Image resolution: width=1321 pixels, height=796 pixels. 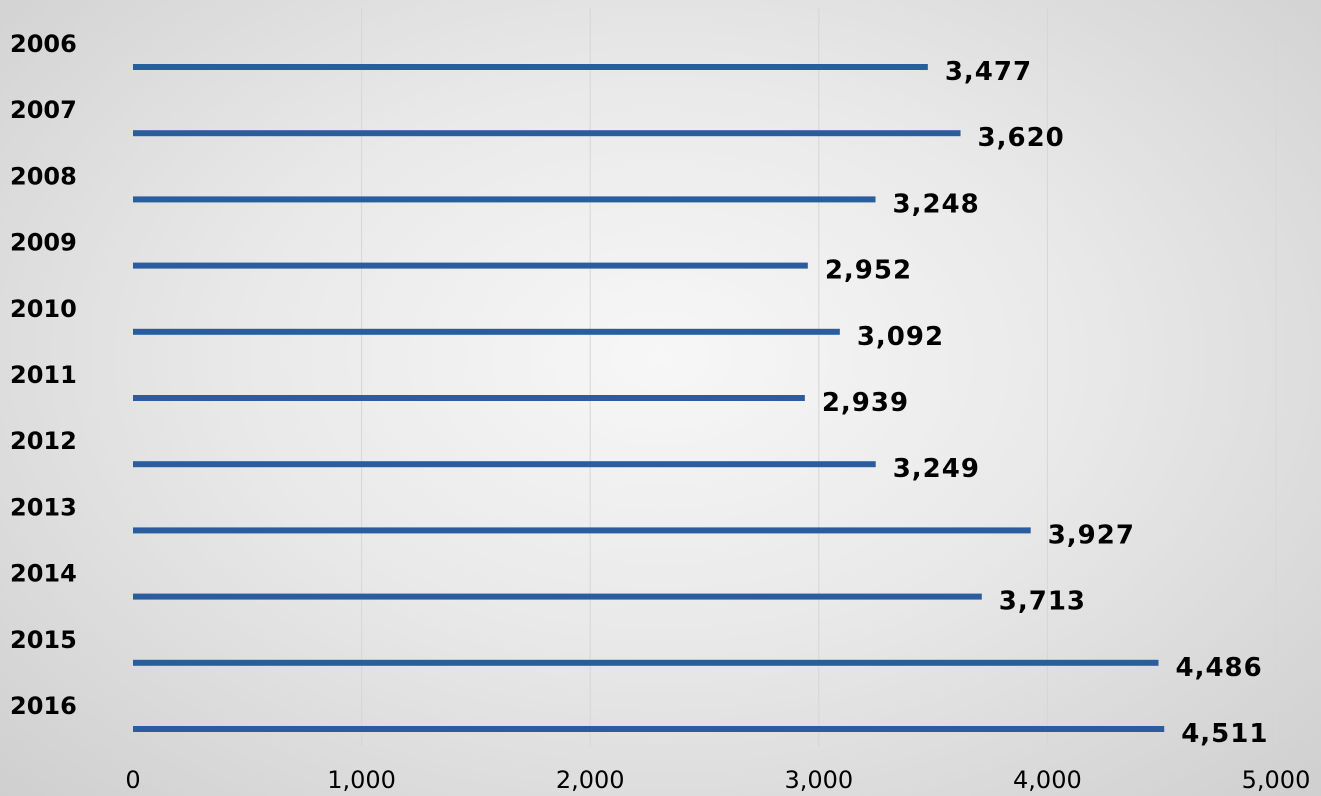 What do you see at coordinates (547, 133) in the screenshot?
I see `bar-2007` at bounding box center [547, 133].